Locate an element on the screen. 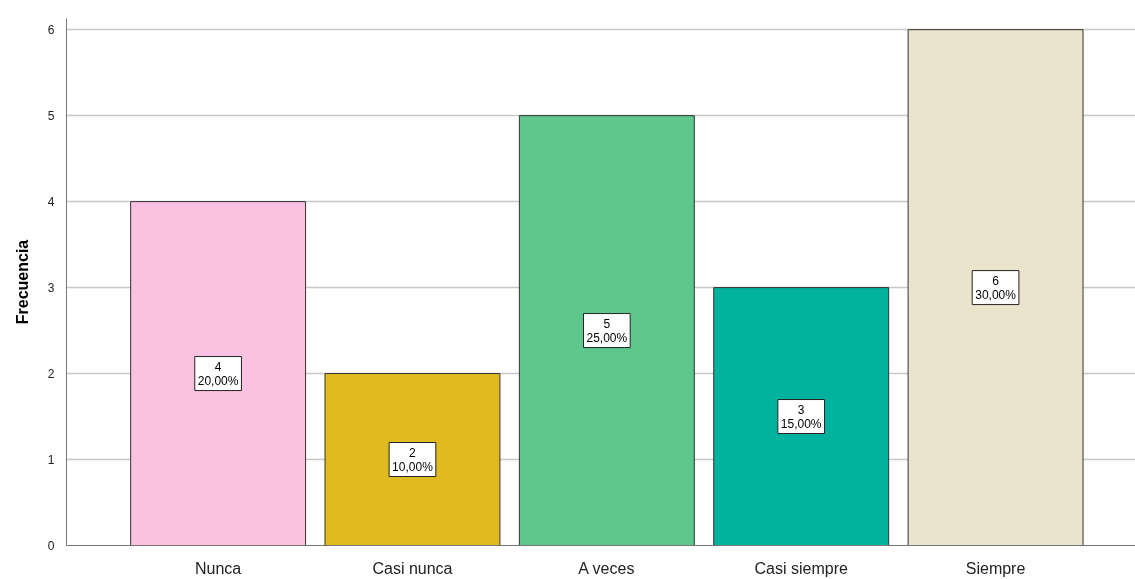 Image resolution: width=1135 pixels, height=579 pixels. x-tick-label: Nunca is located at coordinates (218, 568).